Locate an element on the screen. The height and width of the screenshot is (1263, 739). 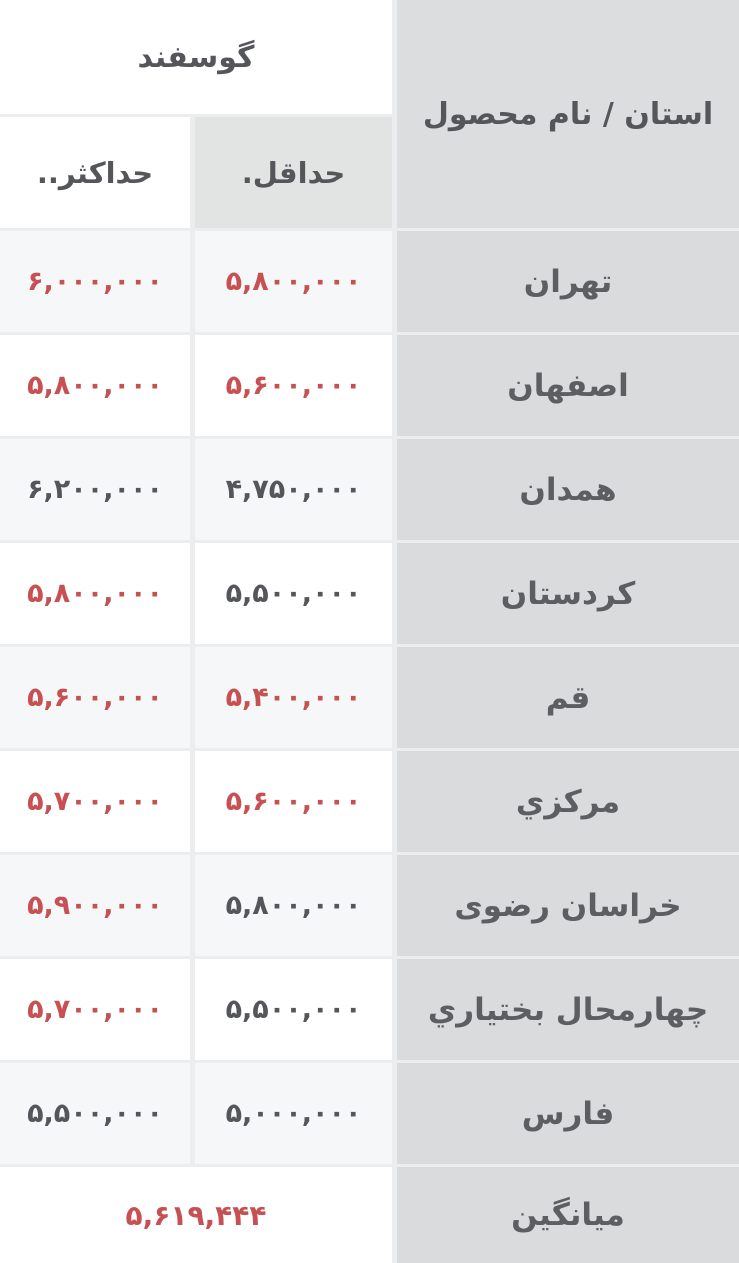
min-price: ۵,۴۰۰,۰۰۰ is located at coordinates (293, 697).